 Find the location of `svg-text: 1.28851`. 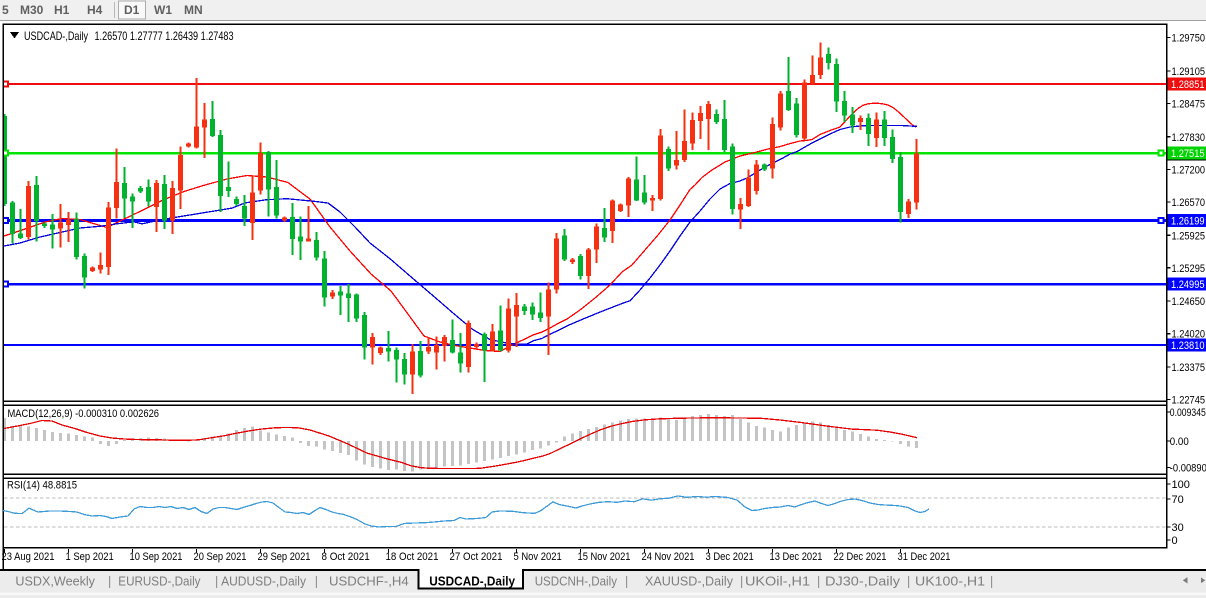

svg-text: 1.28851 is located at coordinates (1188, 85).